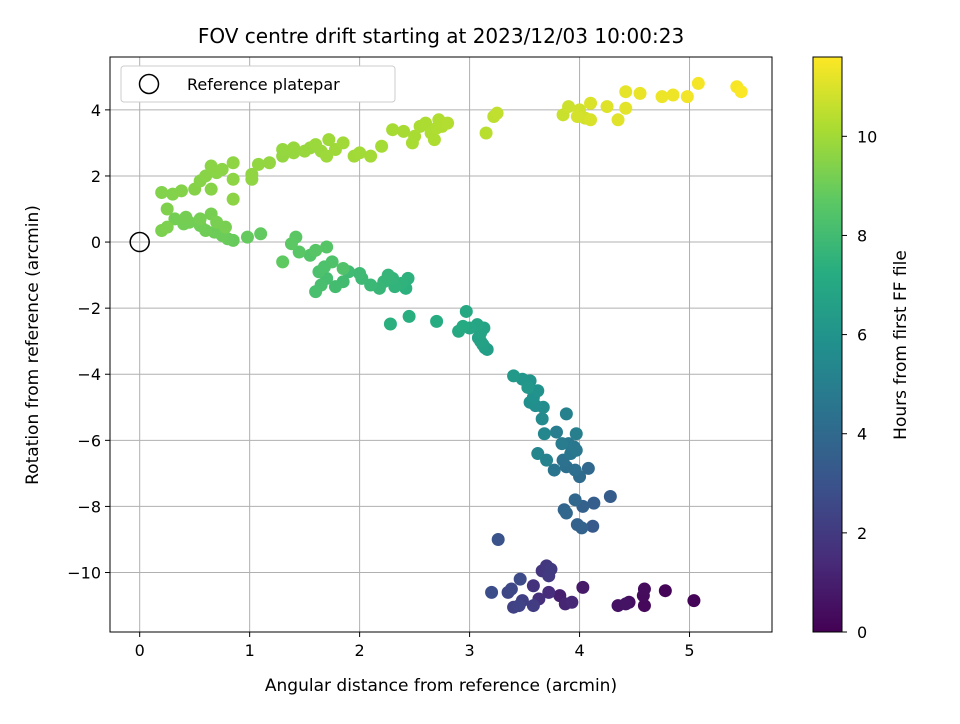  I want to click on legend: Reference platepar, so click(258, 84).